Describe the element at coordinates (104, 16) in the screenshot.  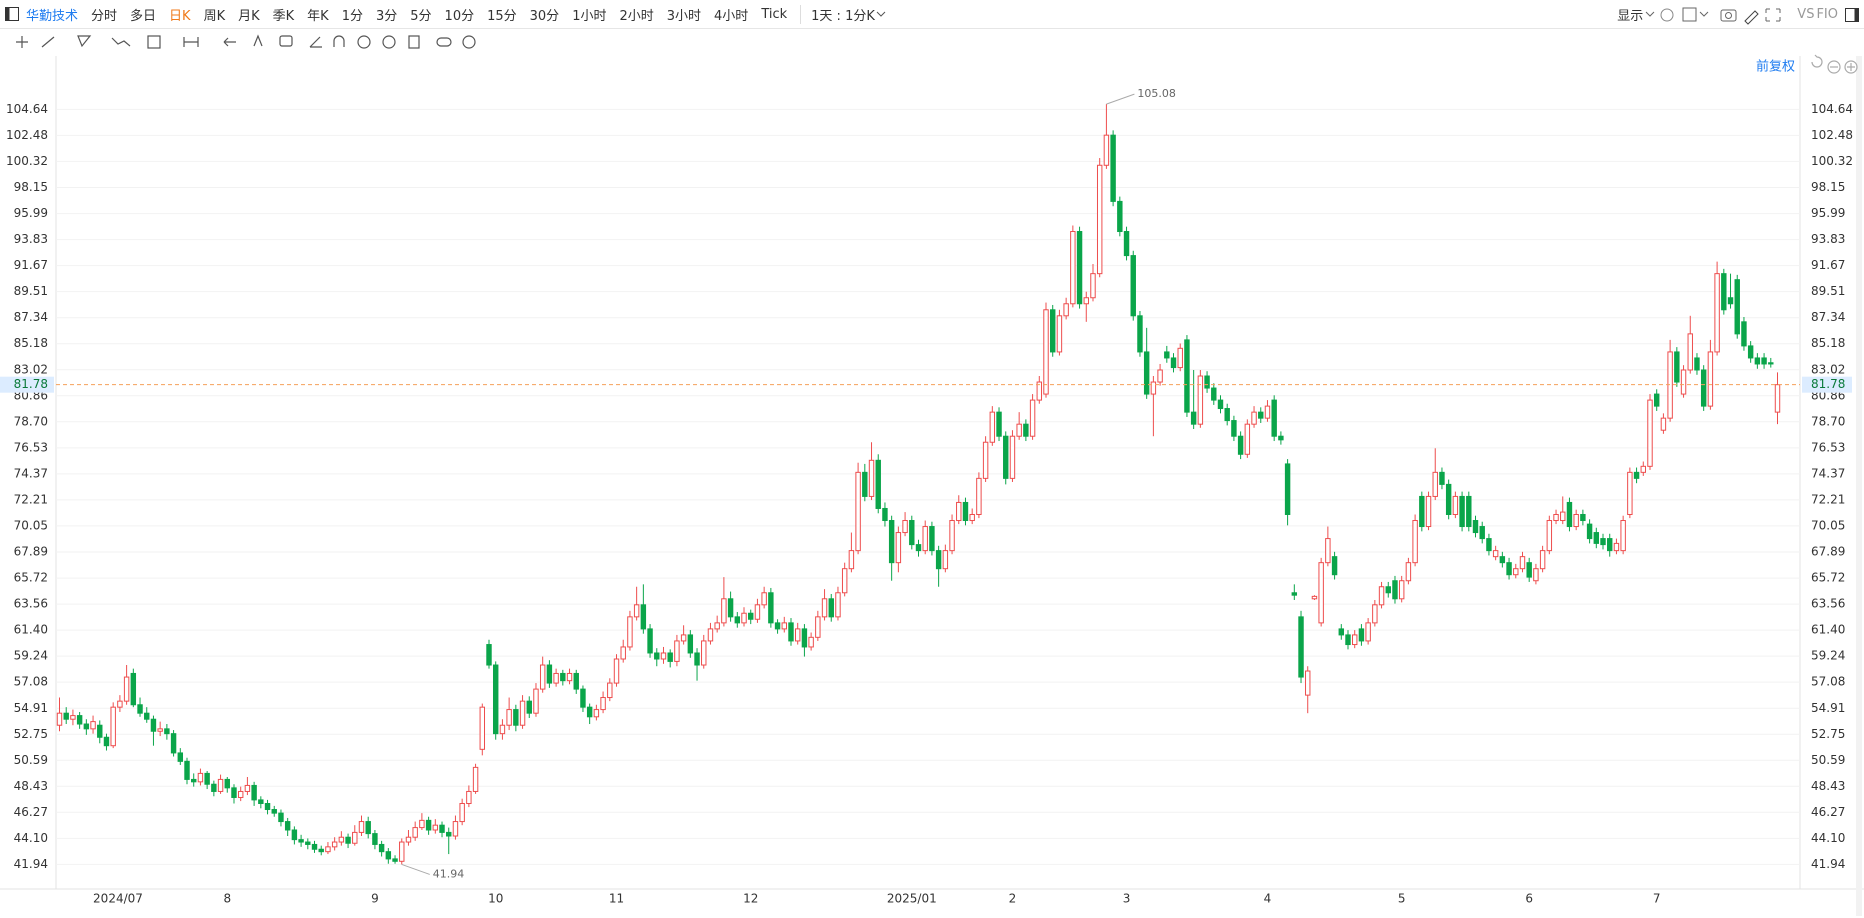
I see `period-tab: 分时` at that location.